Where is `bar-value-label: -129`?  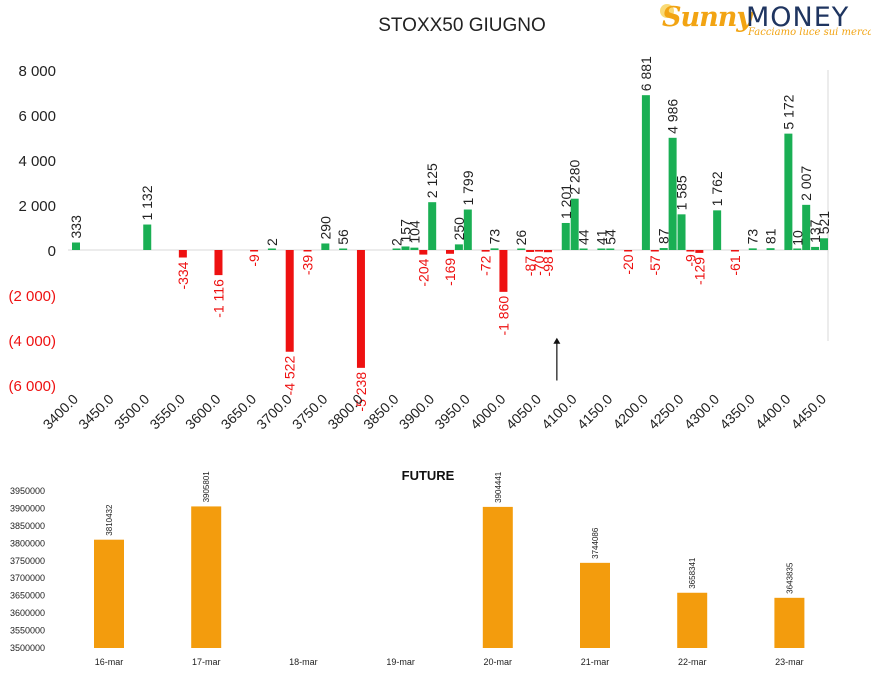
bar-value-label: -129 is located at coordinates (699, 271).